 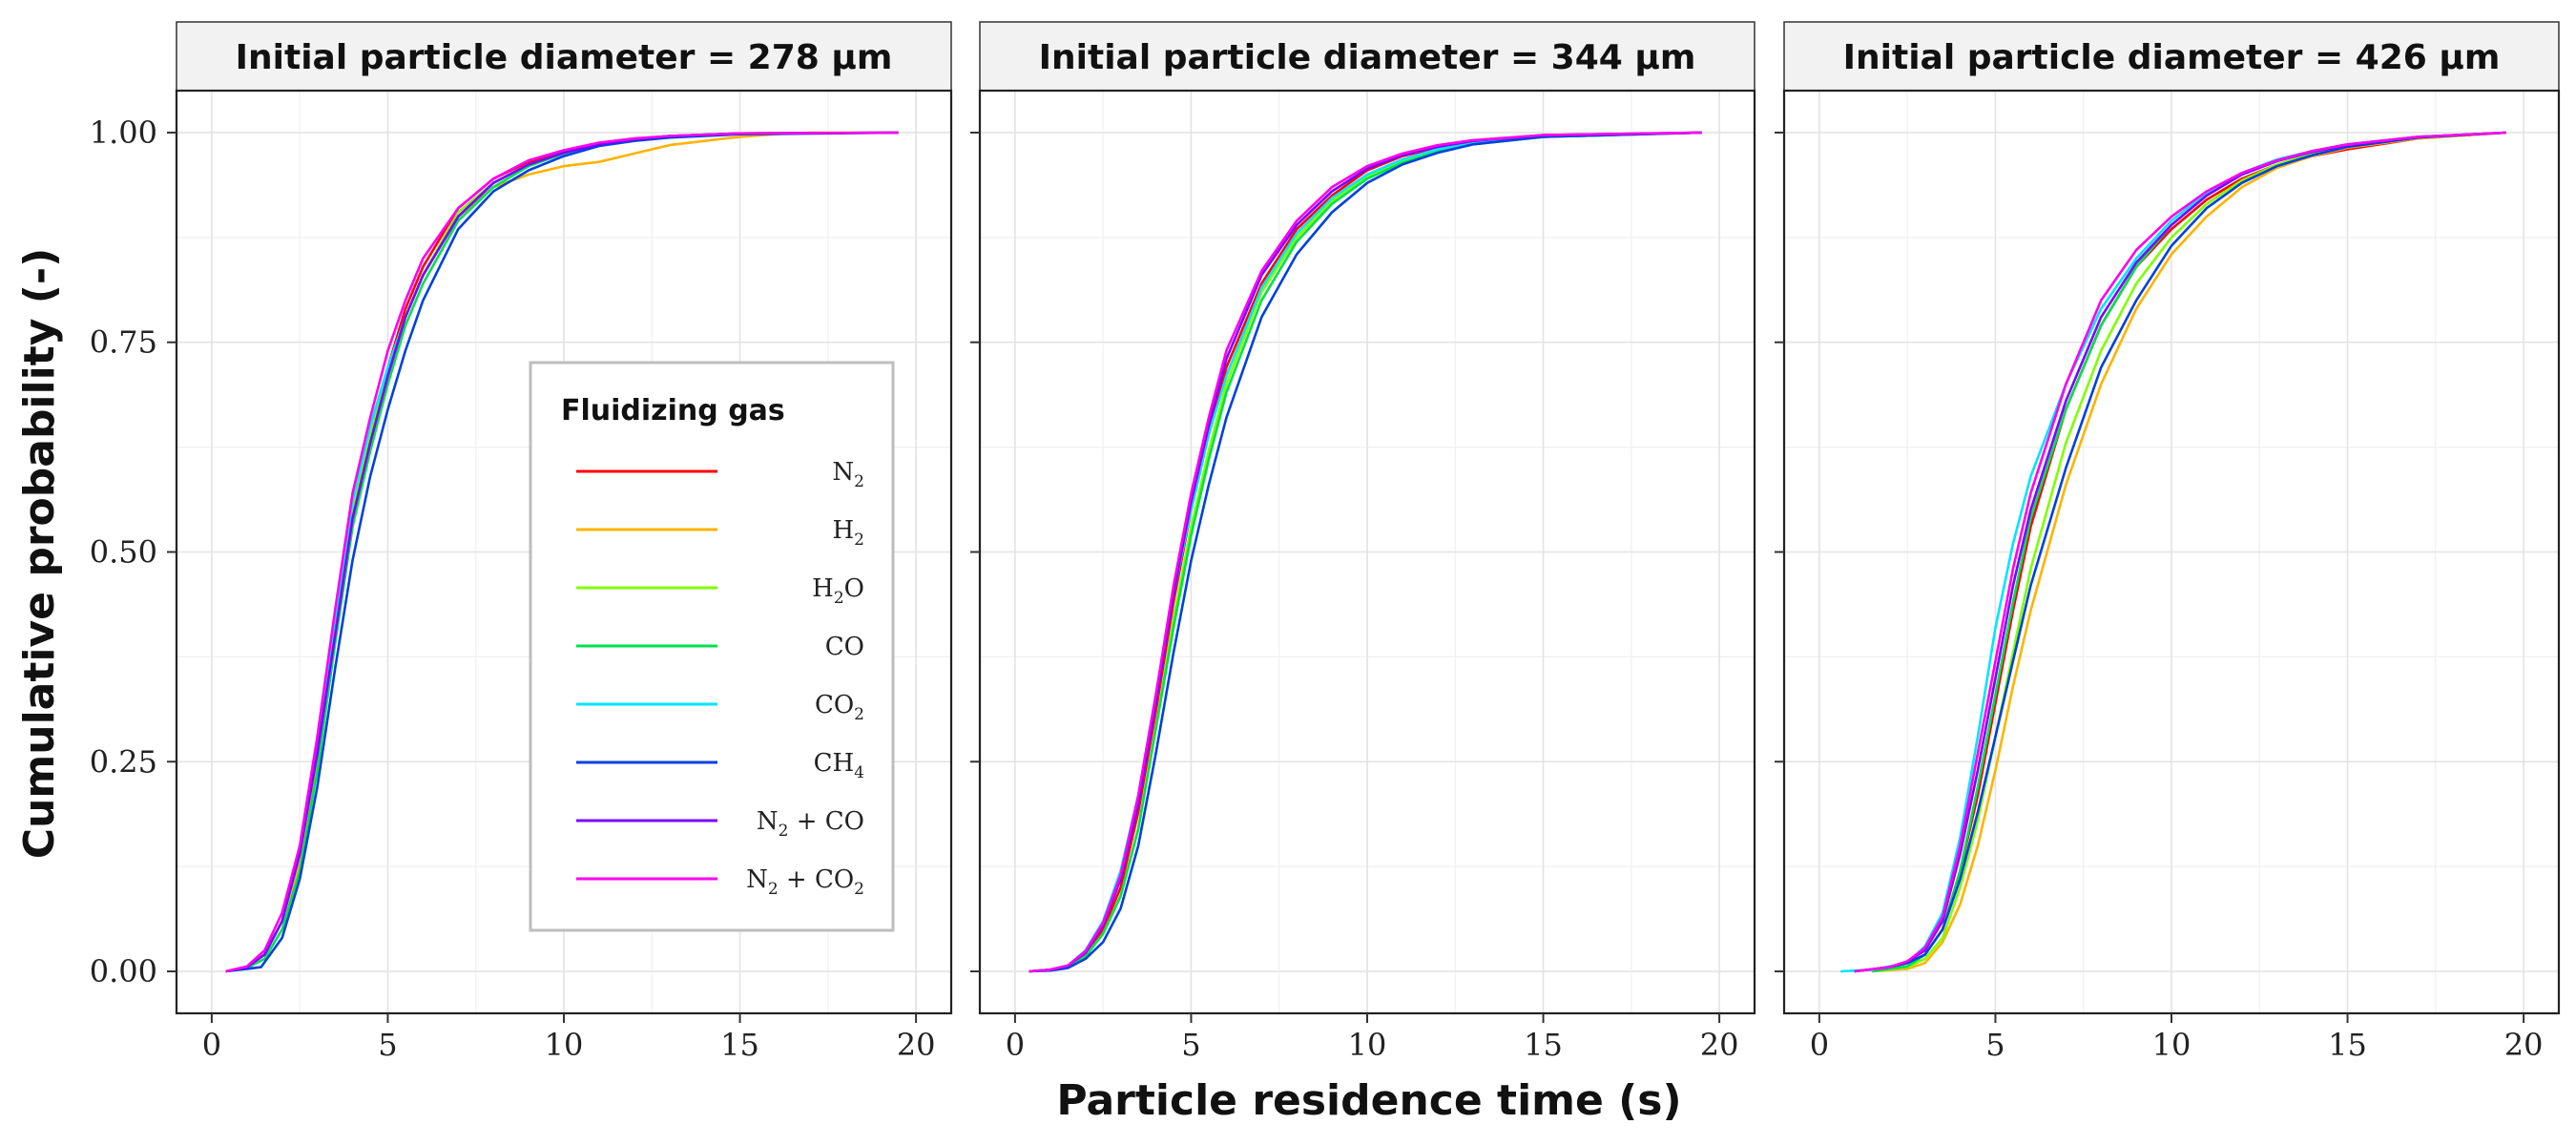 I want to click on legend-label: CO, so click(x=844, y=647).